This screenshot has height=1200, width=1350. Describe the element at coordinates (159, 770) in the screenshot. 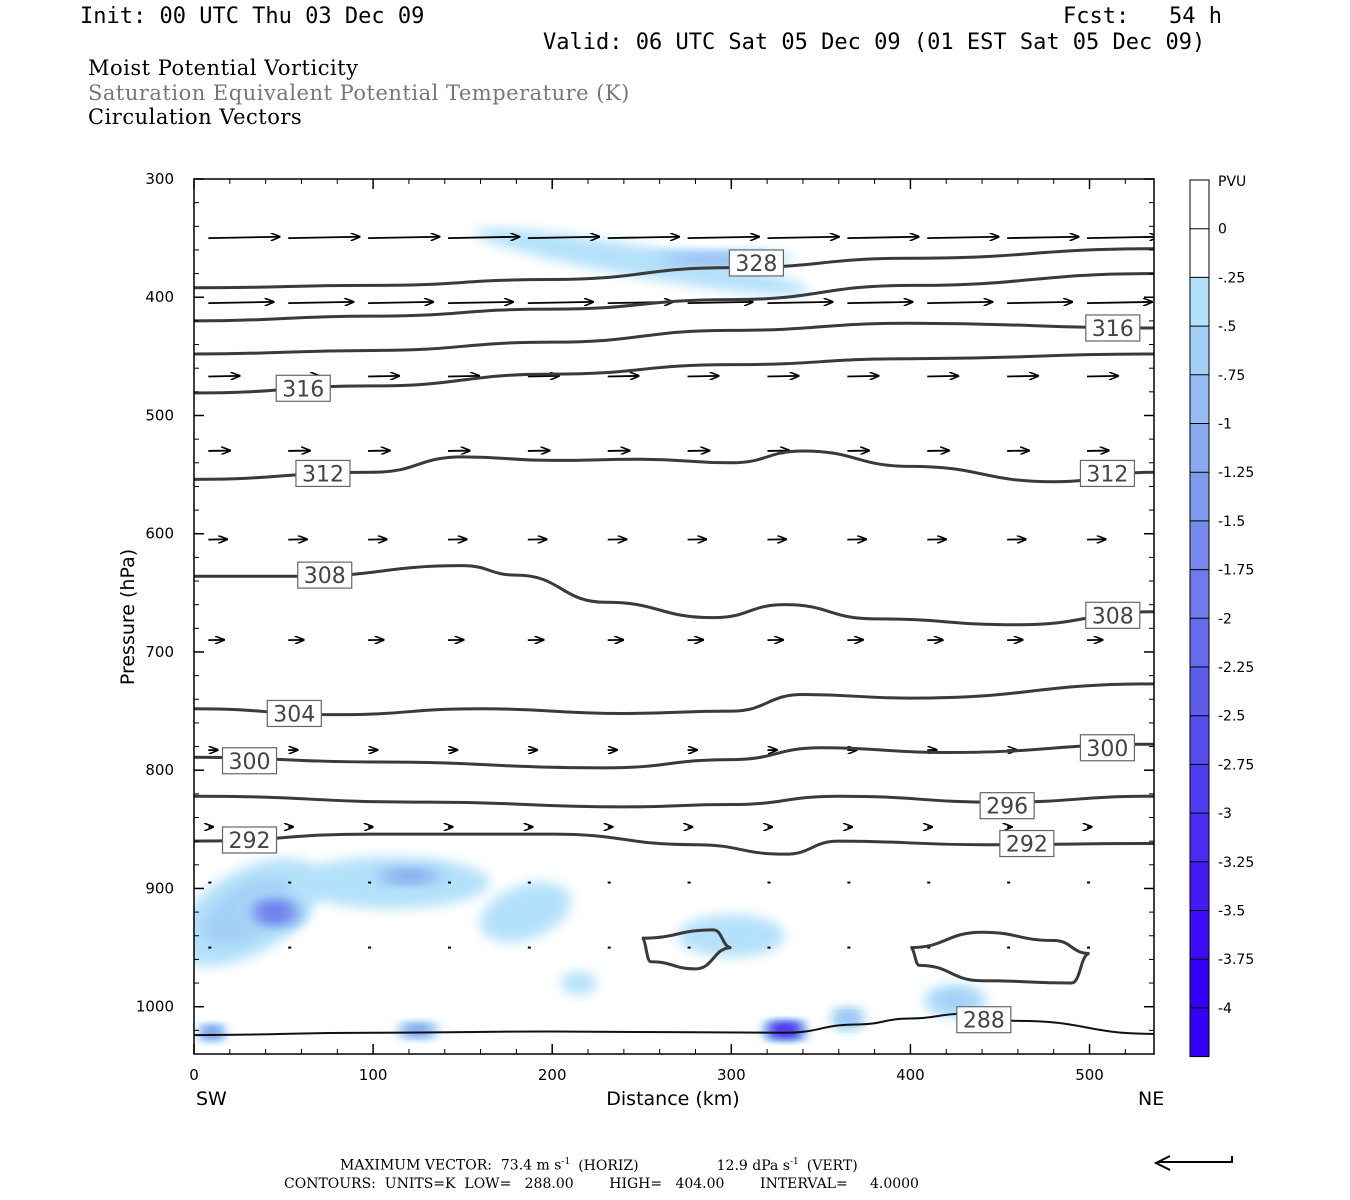

I see `y-tick-label: 800` at that location.